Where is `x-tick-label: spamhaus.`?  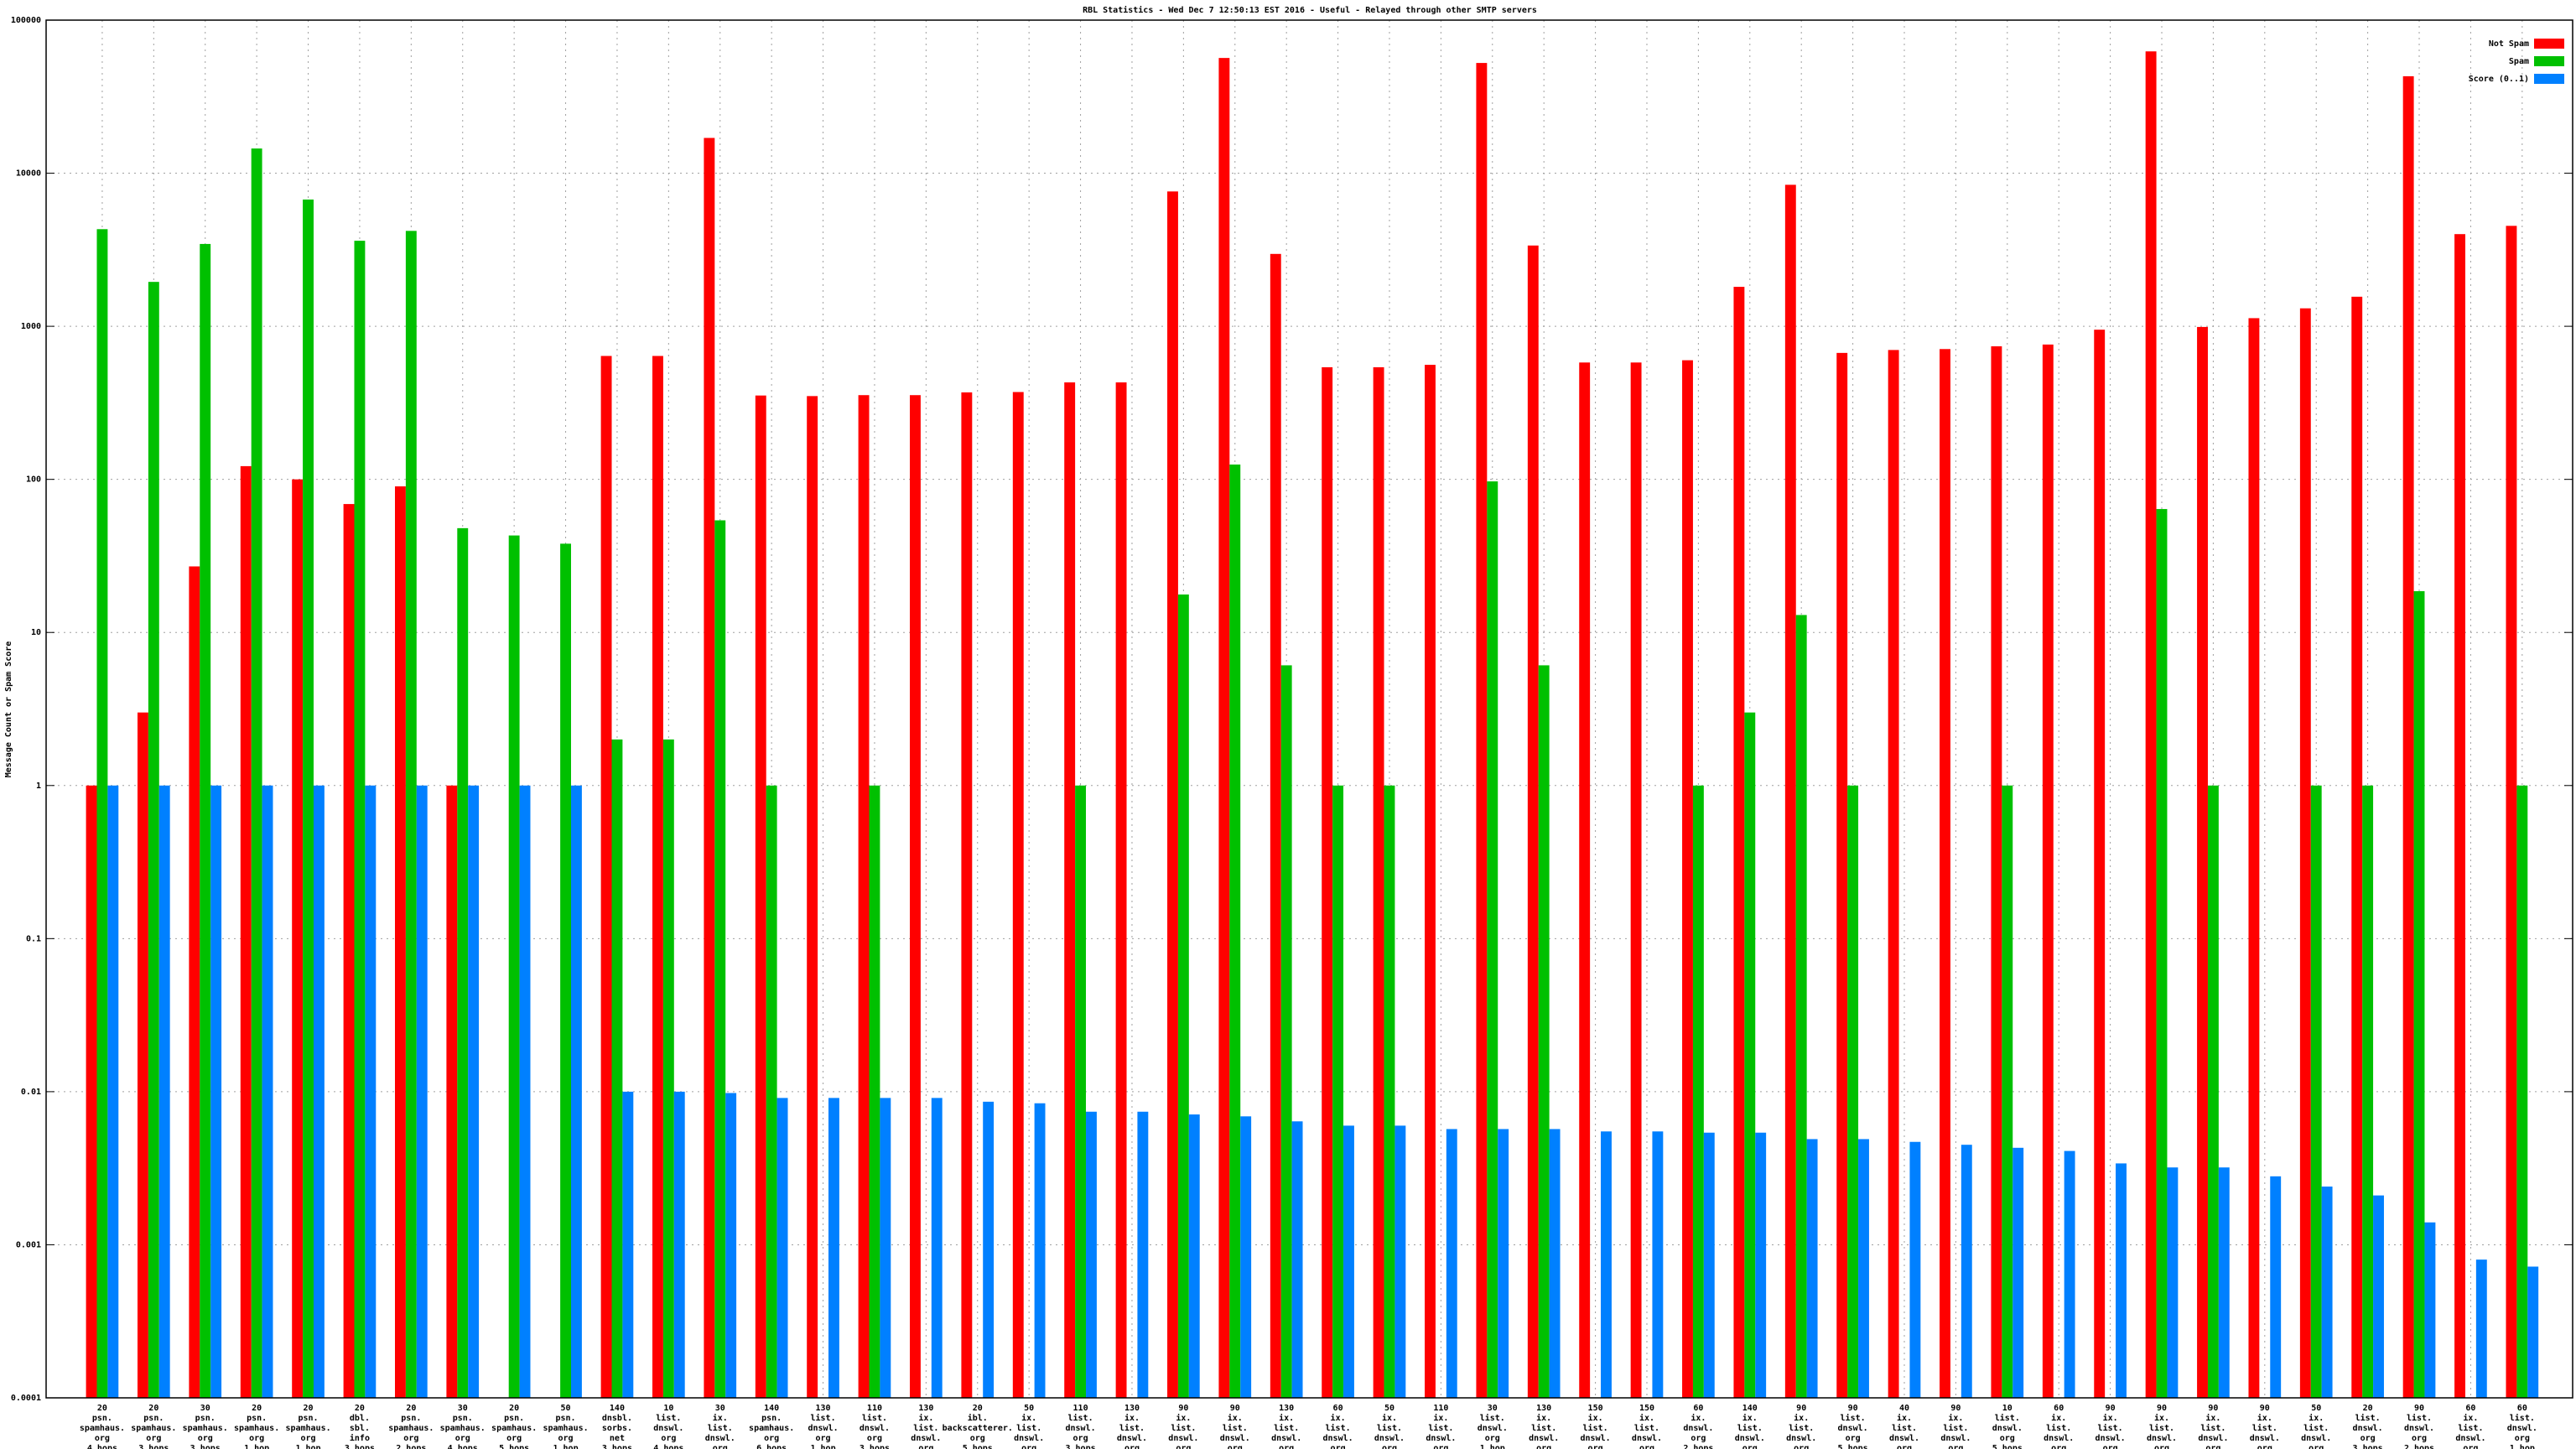 x-tick-label: spamhaus. is located at coordinates (153, 1428).